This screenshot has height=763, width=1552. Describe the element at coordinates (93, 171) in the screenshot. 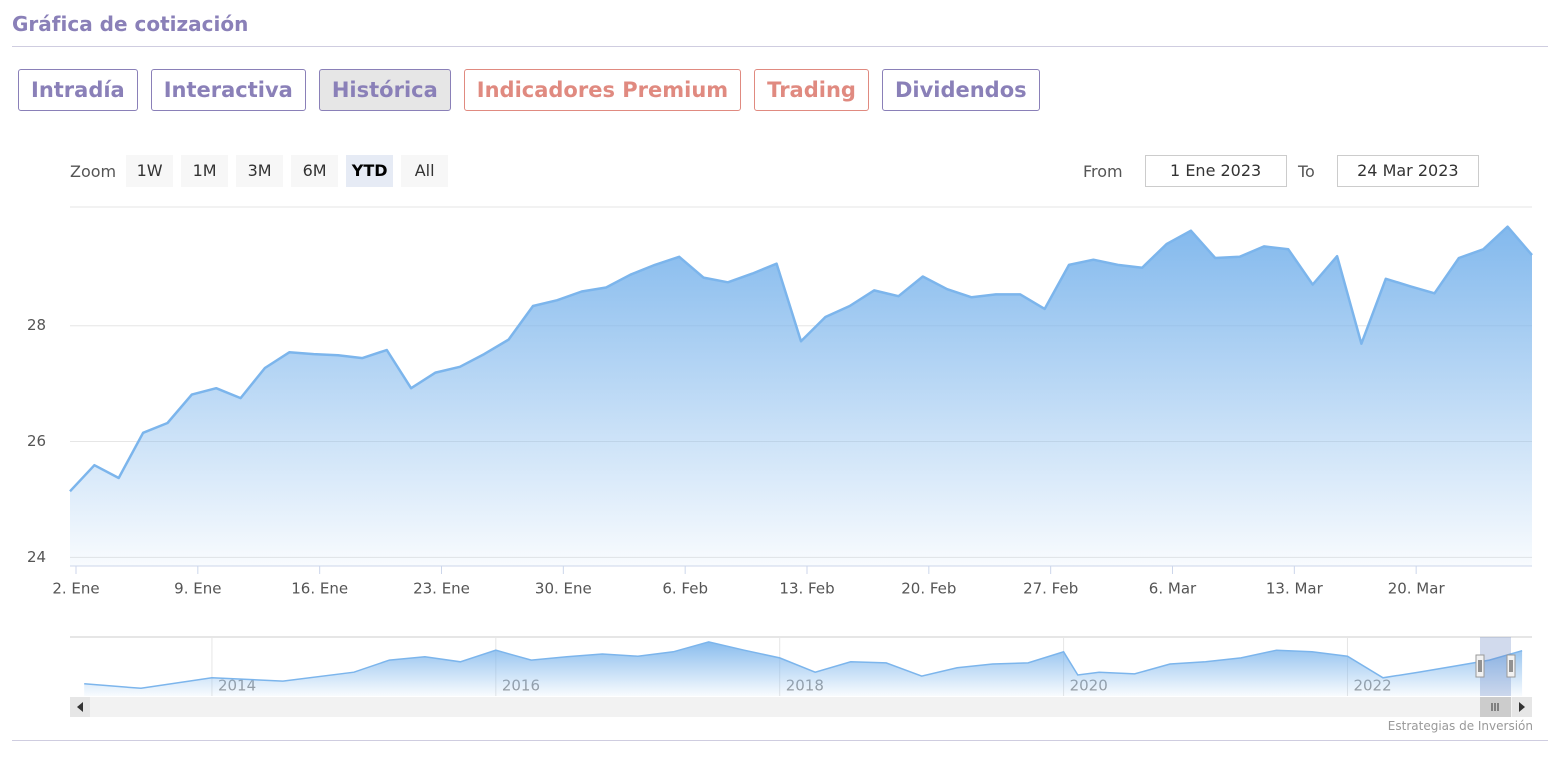

I see `zoom-label: Zoom` at that location.